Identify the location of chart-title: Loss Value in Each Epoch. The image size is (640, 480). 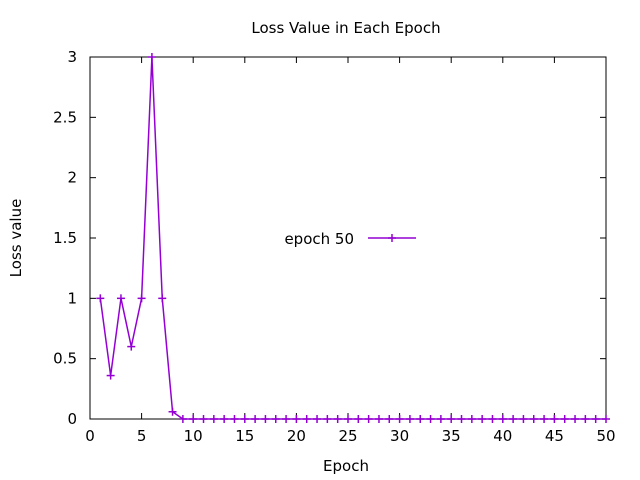
(345, 28).